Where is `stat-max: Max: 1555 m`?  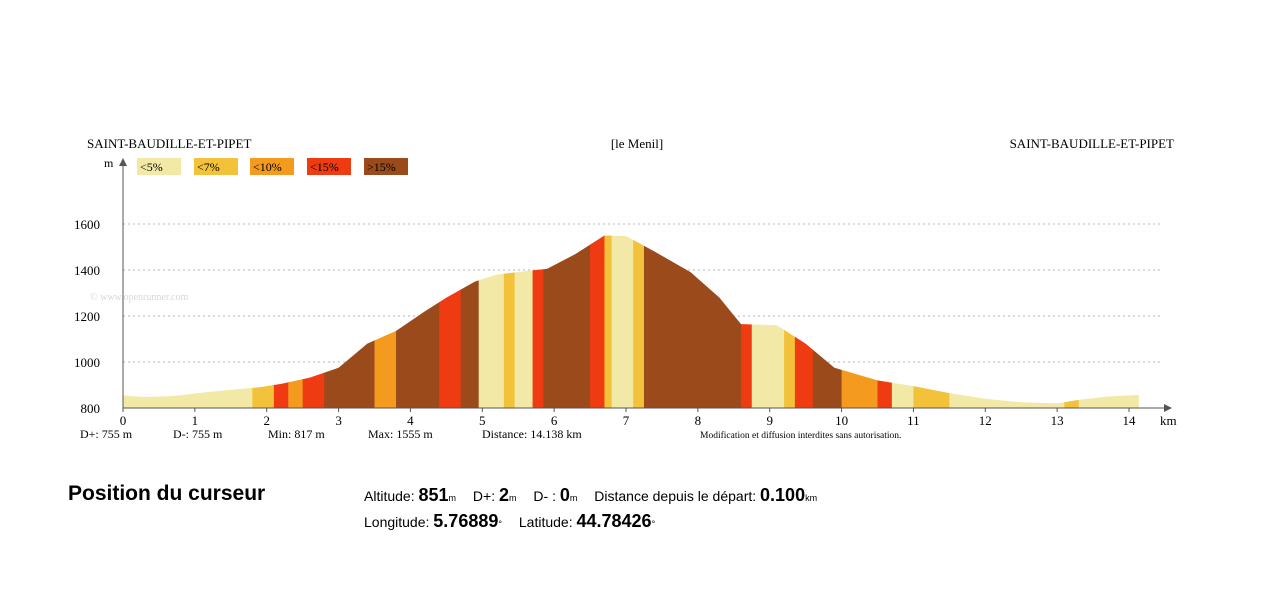 stat-max: Max: 1555 m is located at coordinates (400, 434).